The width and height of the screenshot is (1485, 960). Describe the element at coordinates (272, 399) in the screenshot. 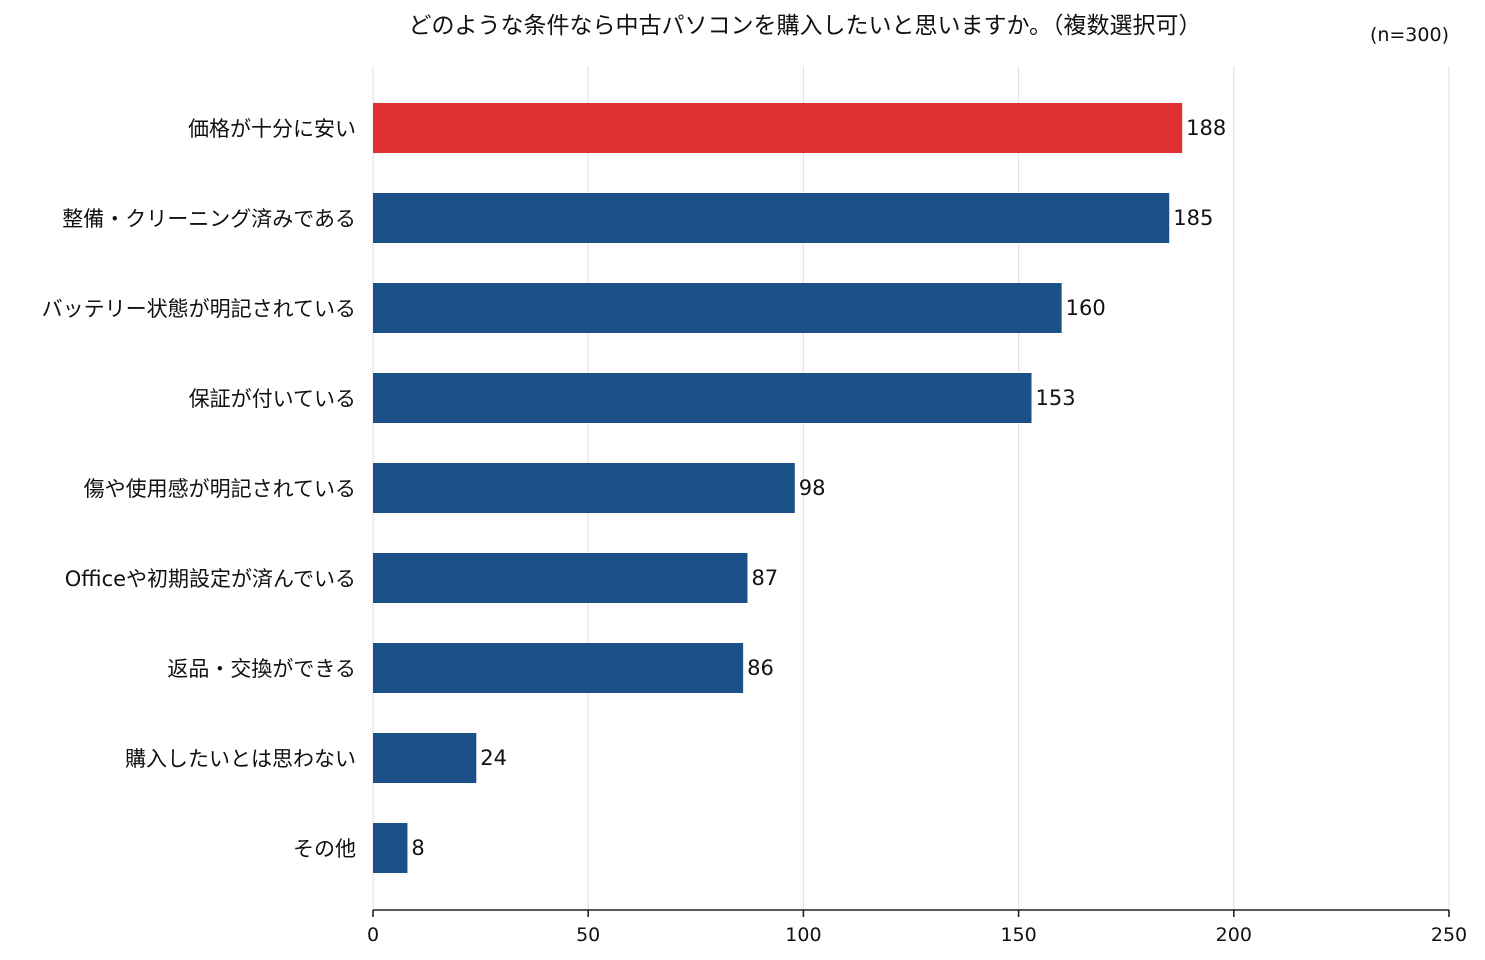

I see `category-label-3: 保証が付いている` at that location.